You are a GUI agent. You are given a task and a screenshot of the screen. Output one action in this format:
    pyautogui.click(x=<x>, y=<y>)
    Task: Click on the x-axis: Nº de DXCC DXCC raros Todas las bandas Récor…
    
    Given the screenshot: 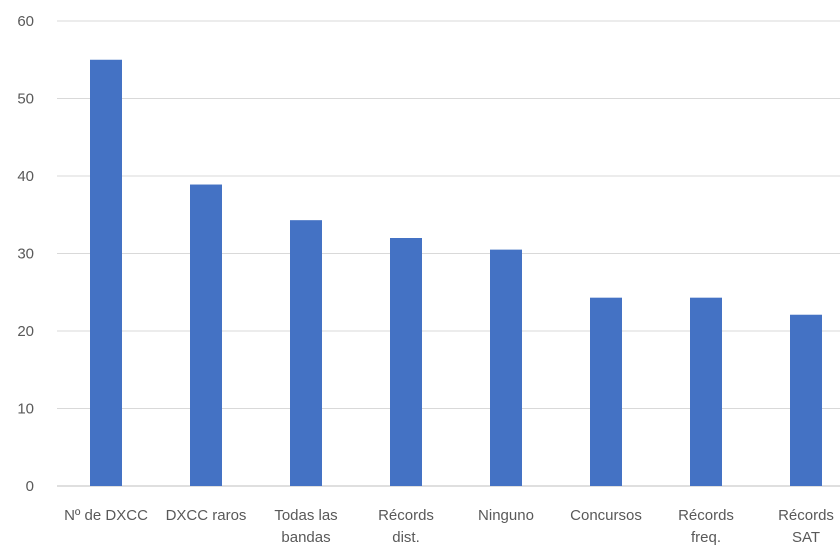 What is the action you would take?
    pyautogui.click(x=449, y=526)
    